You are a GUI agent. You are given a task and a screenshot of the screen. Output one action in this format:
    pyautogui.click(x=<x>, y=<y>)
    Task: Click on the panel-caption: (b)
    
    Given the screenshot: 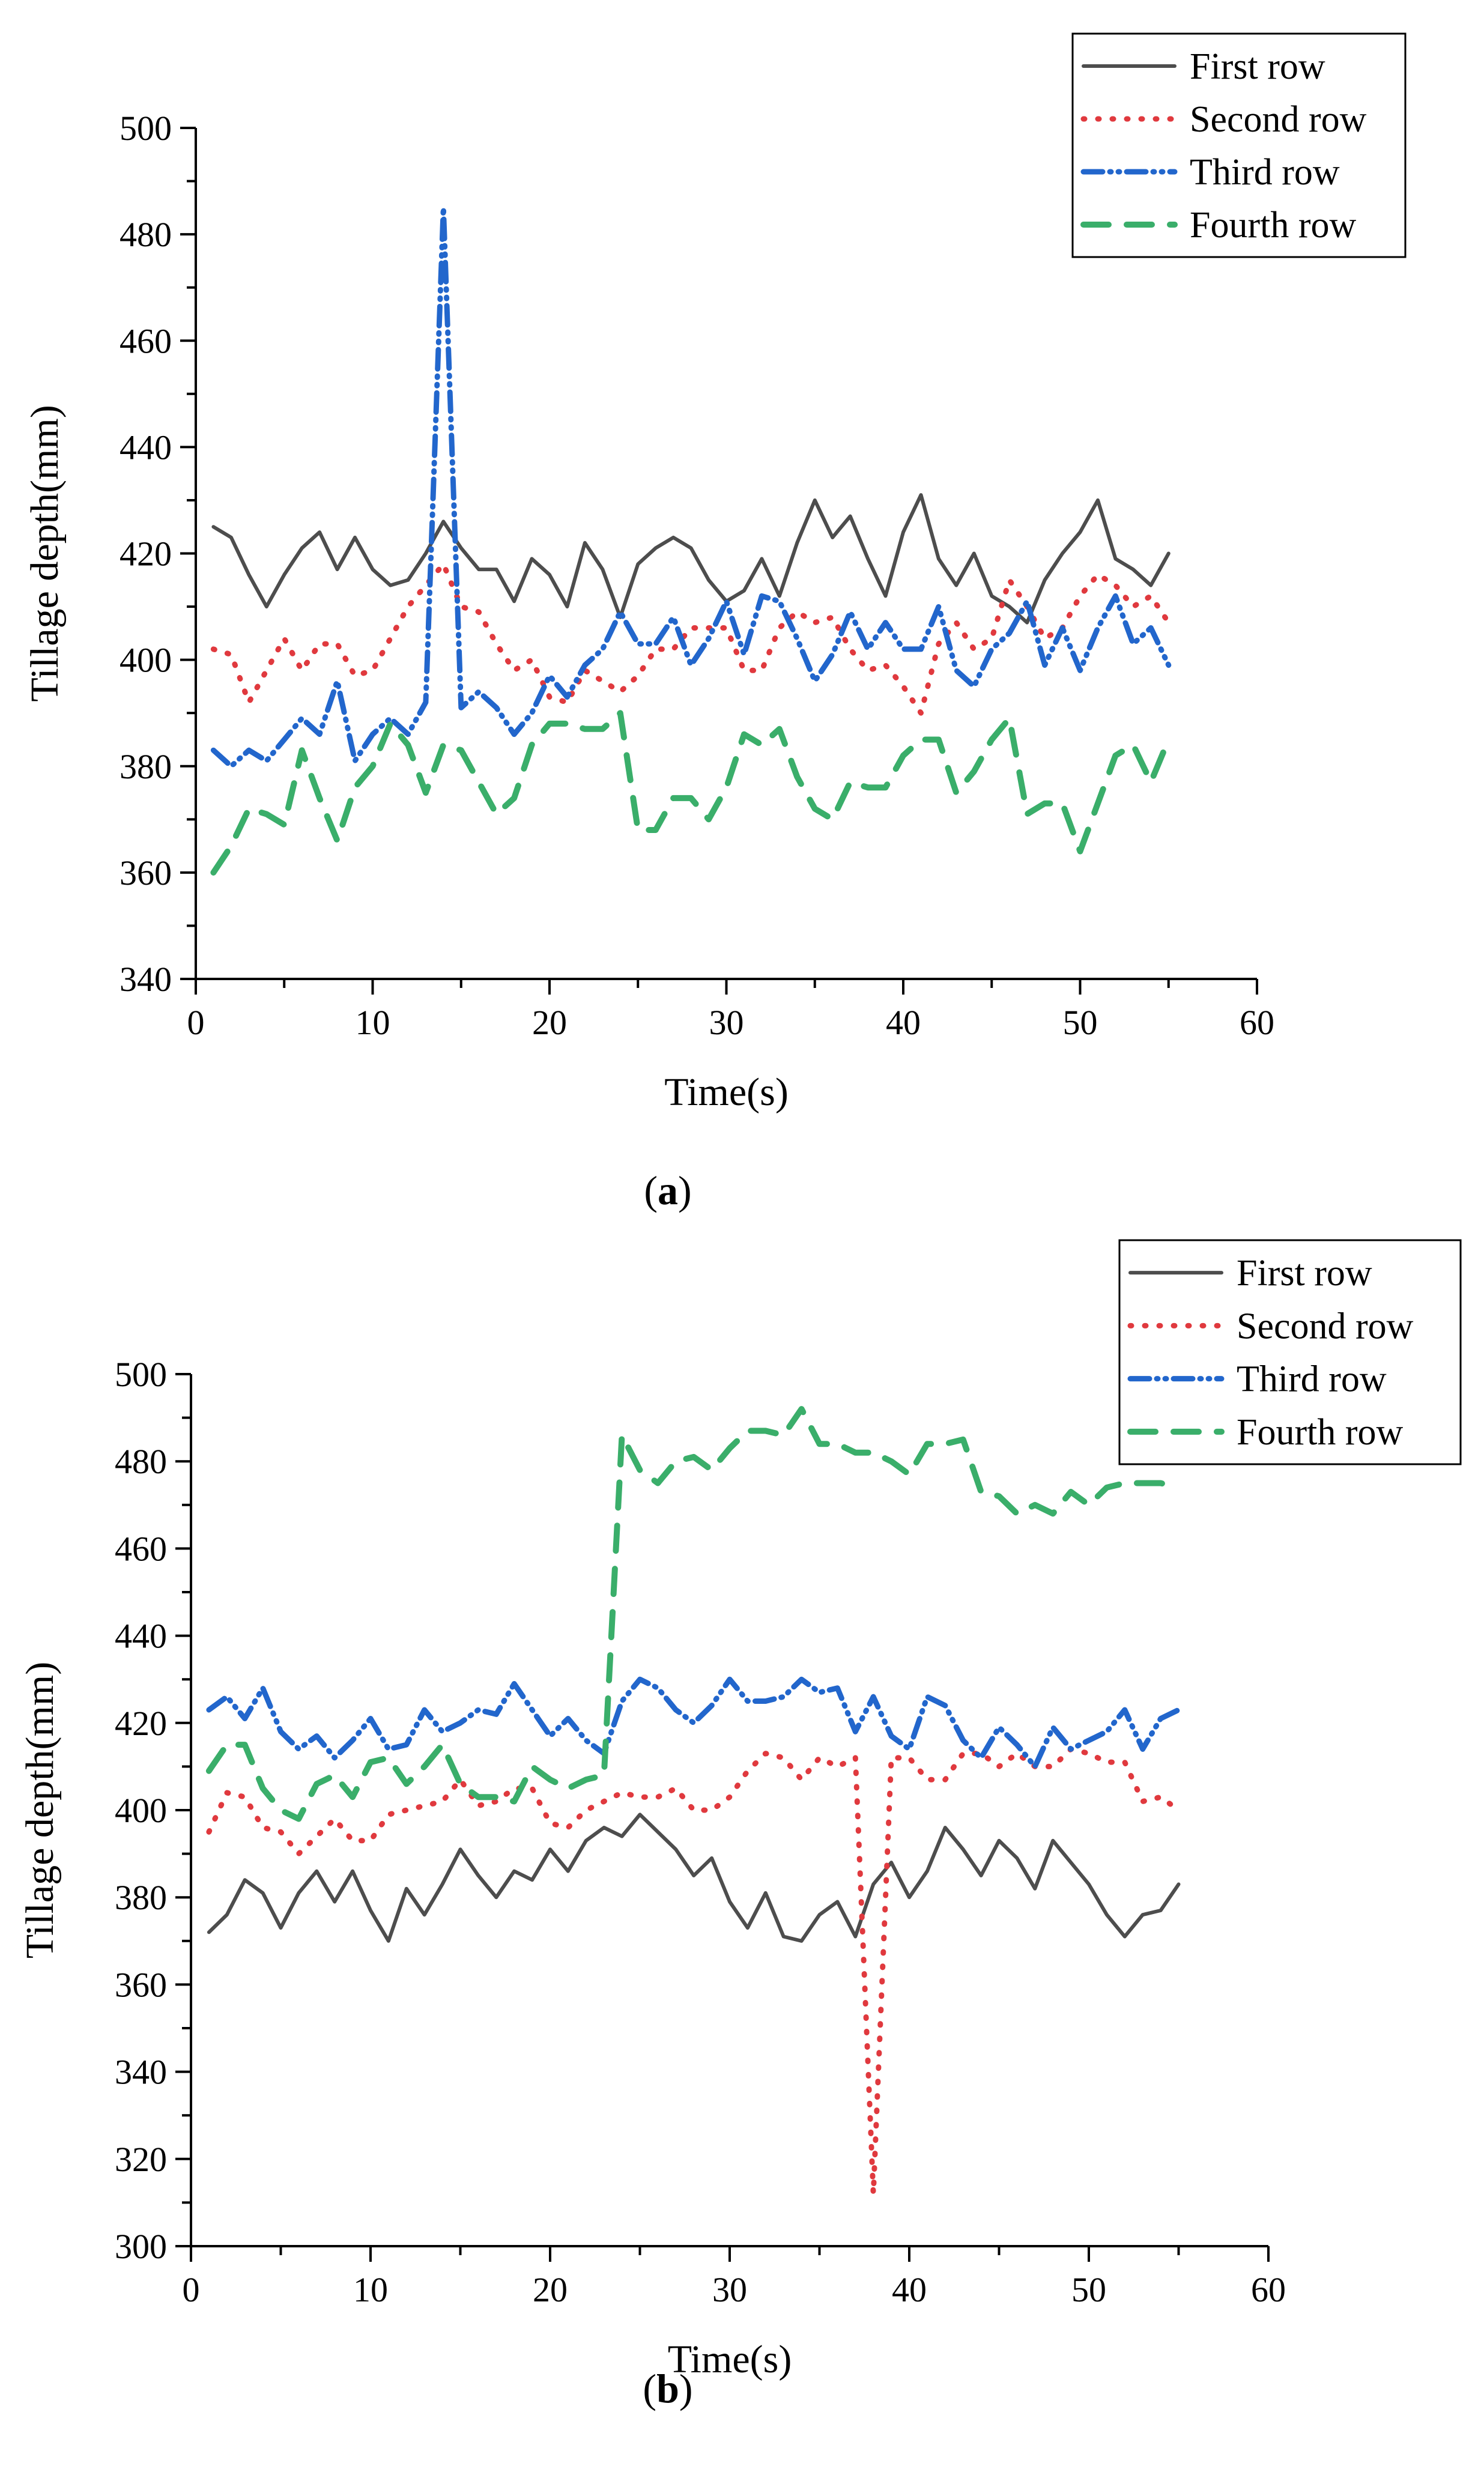 What is the action you would take?
    pyautogui.click(x=668, y=2388)
    